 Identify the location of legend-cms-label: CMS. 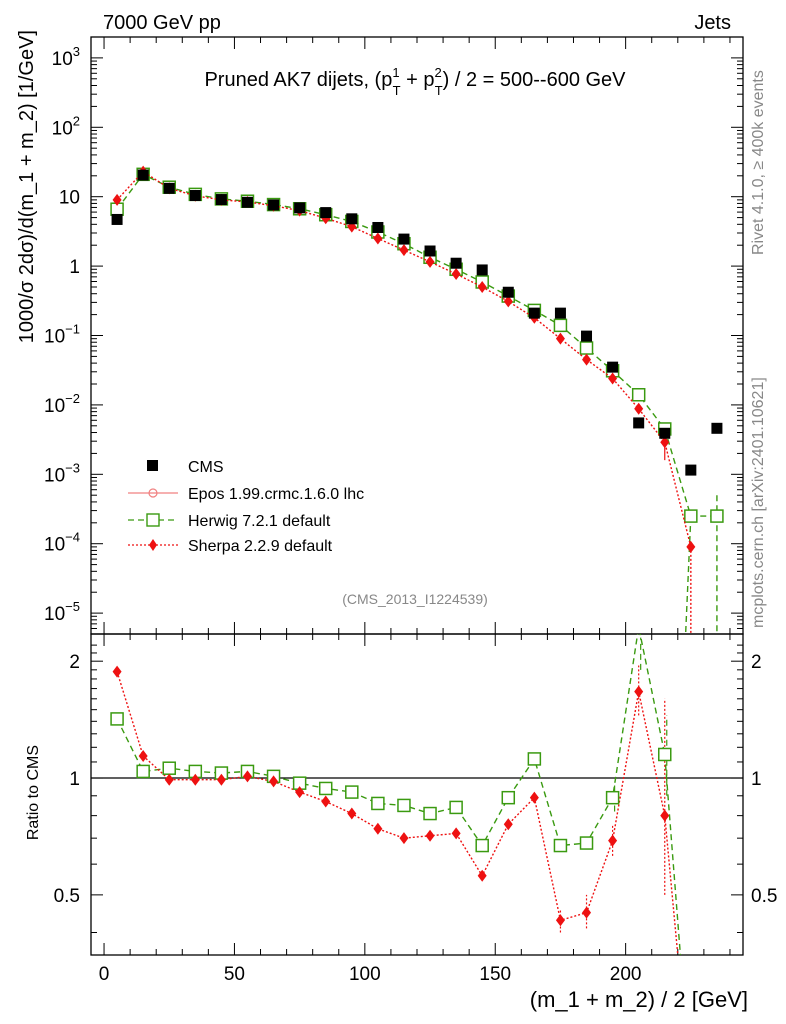
(206, 467).